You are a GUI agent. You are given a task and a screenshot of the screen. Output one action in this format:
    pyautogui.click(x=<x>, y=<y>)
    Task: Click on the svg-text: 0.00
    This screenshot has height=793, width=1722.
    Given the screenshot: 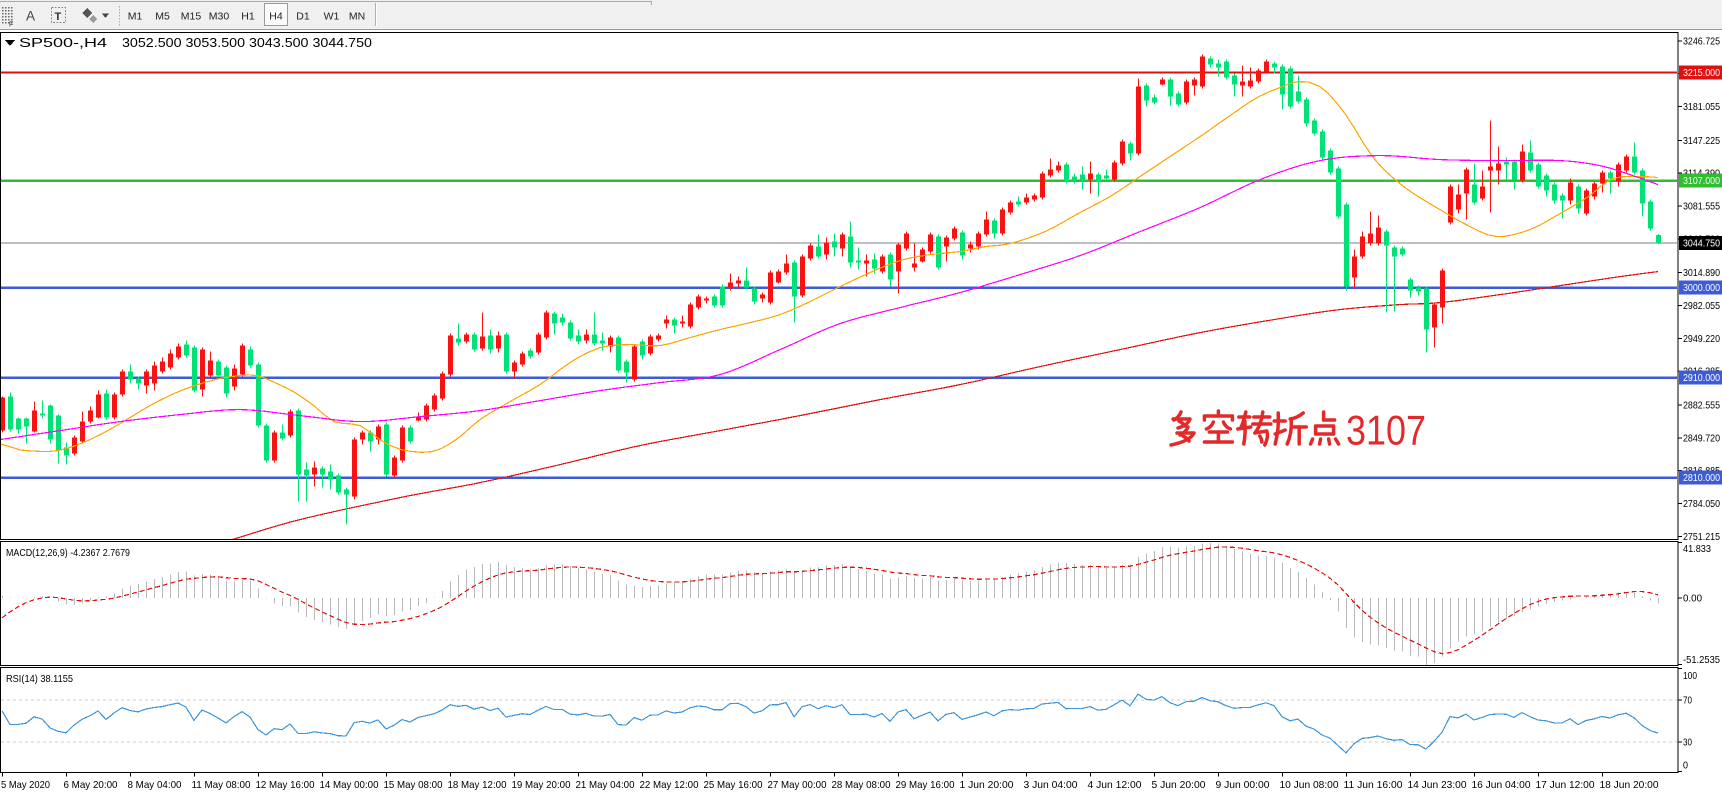 What is the action you would take?
    pyautogui.click(x=1692, y=599)
    